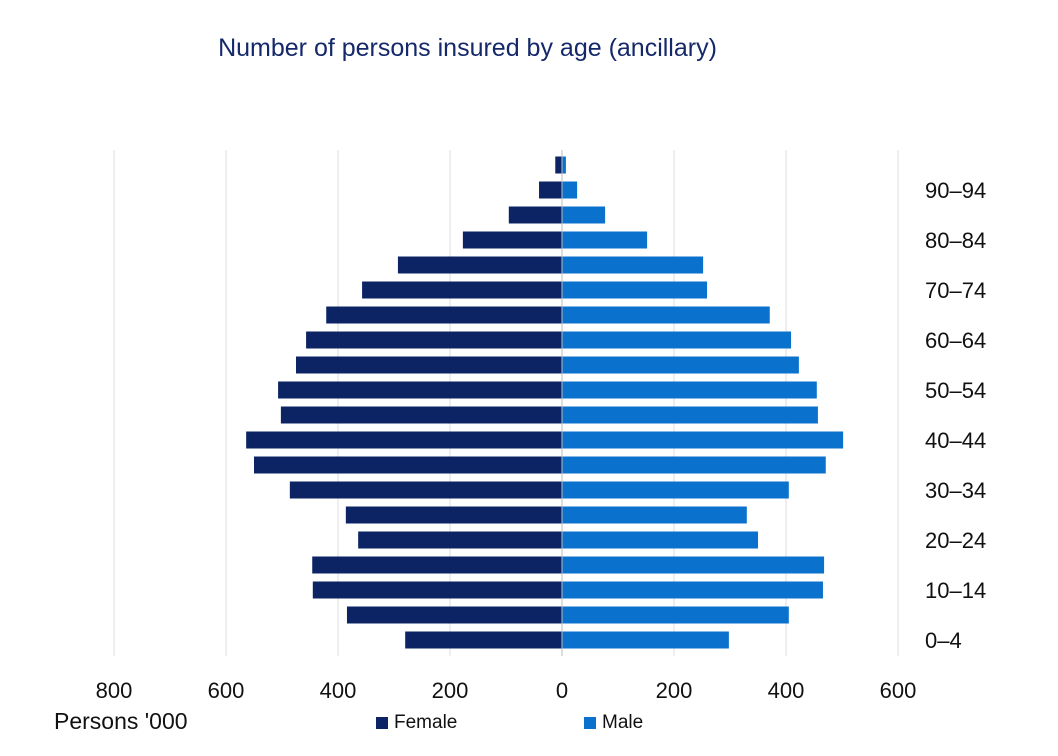 Image resolution: width=1058 pixels, height=756 pixels. What do you see at coordinates (121, 721) in the screenshot?
I see `x-axis-label: Persons '000` at bounding box center [121, 721].